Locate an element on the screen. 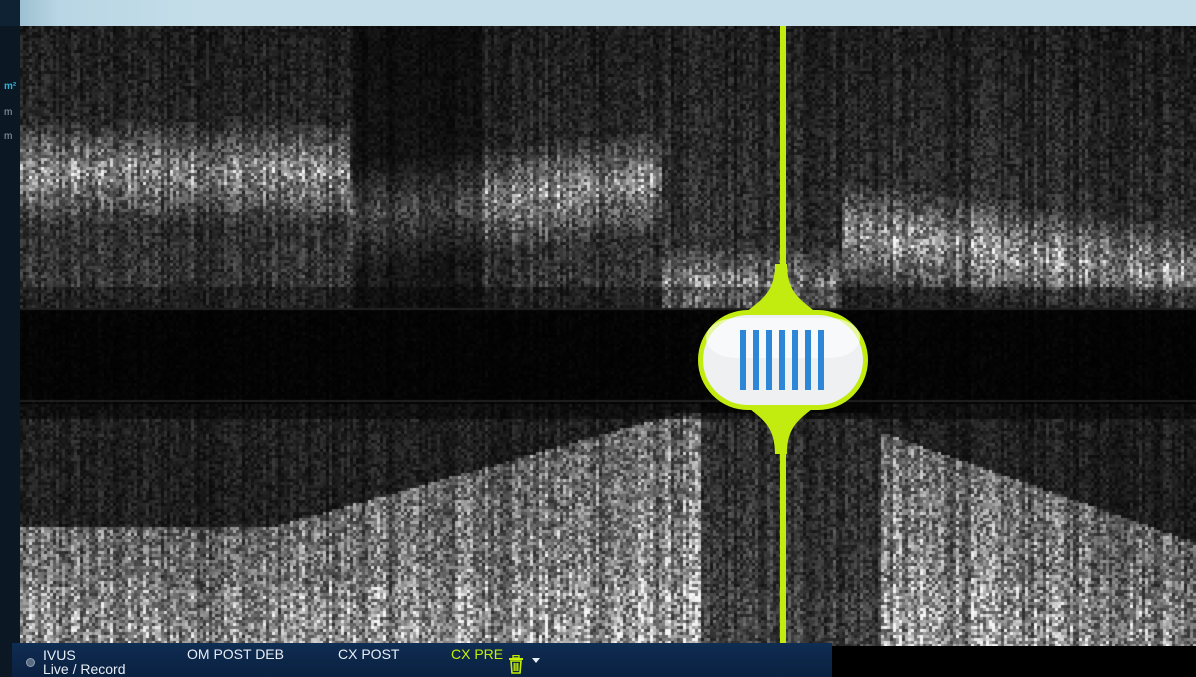  measurement-side-panel: m² m m is located at coordinates (10, 351).